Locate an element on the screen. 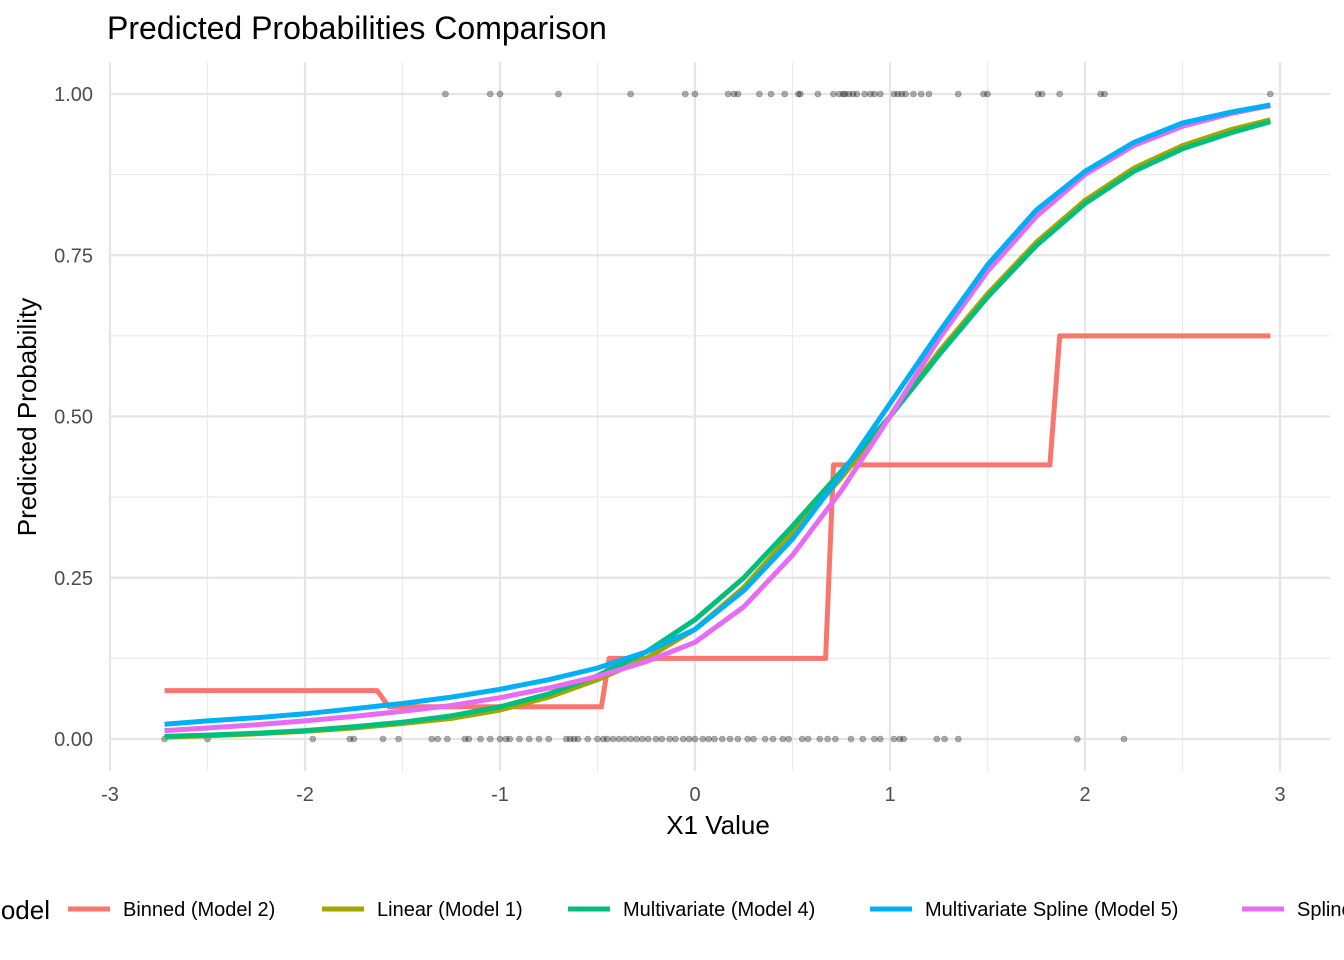 This screenshot has height=960, width=1344. x-tick-label: -1 is located at coordinates (500, 795).